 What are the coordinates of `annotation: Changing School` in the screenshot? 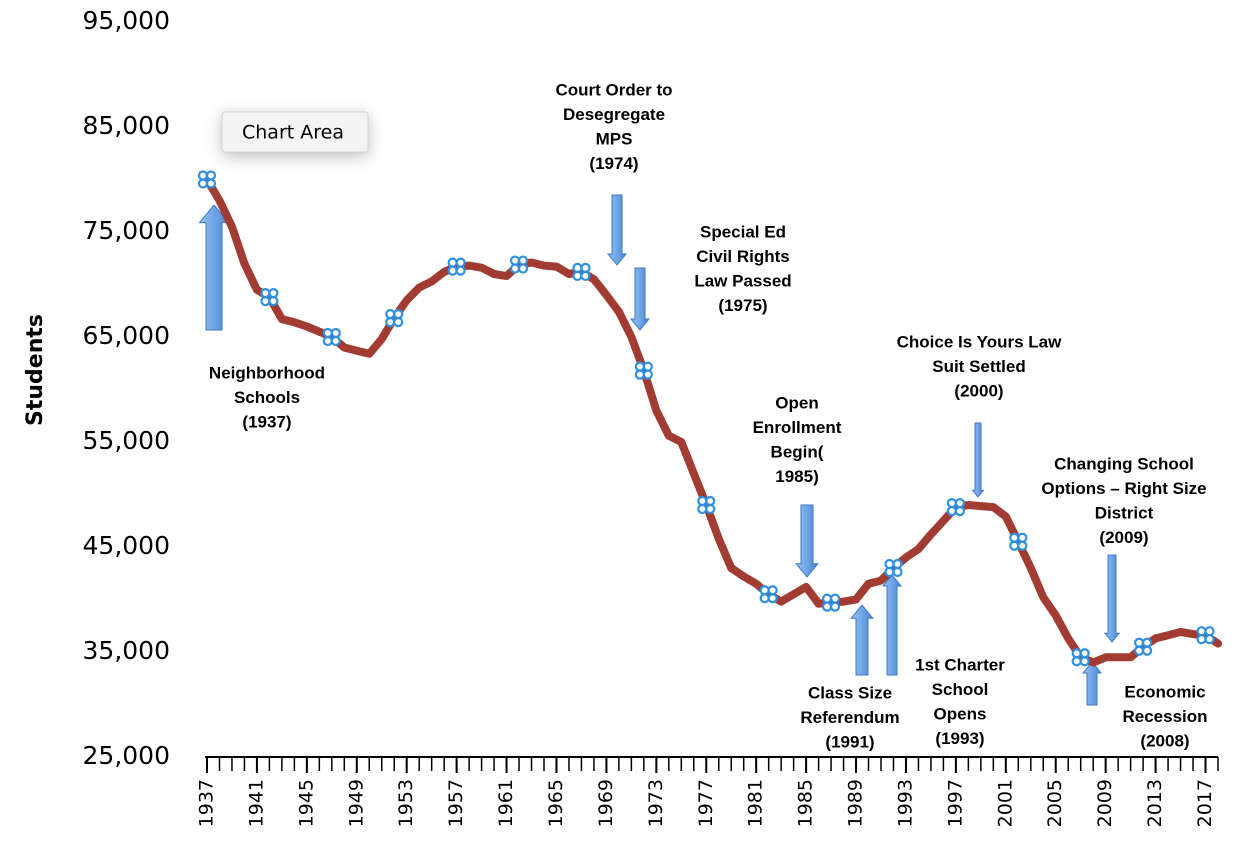 It's located at (1124, 463).